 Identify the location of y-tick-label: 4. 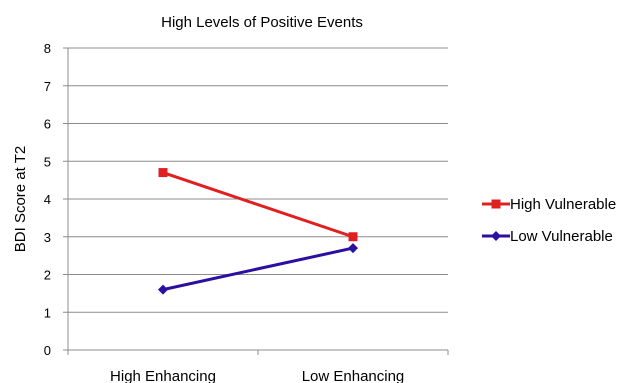
(47, 199).